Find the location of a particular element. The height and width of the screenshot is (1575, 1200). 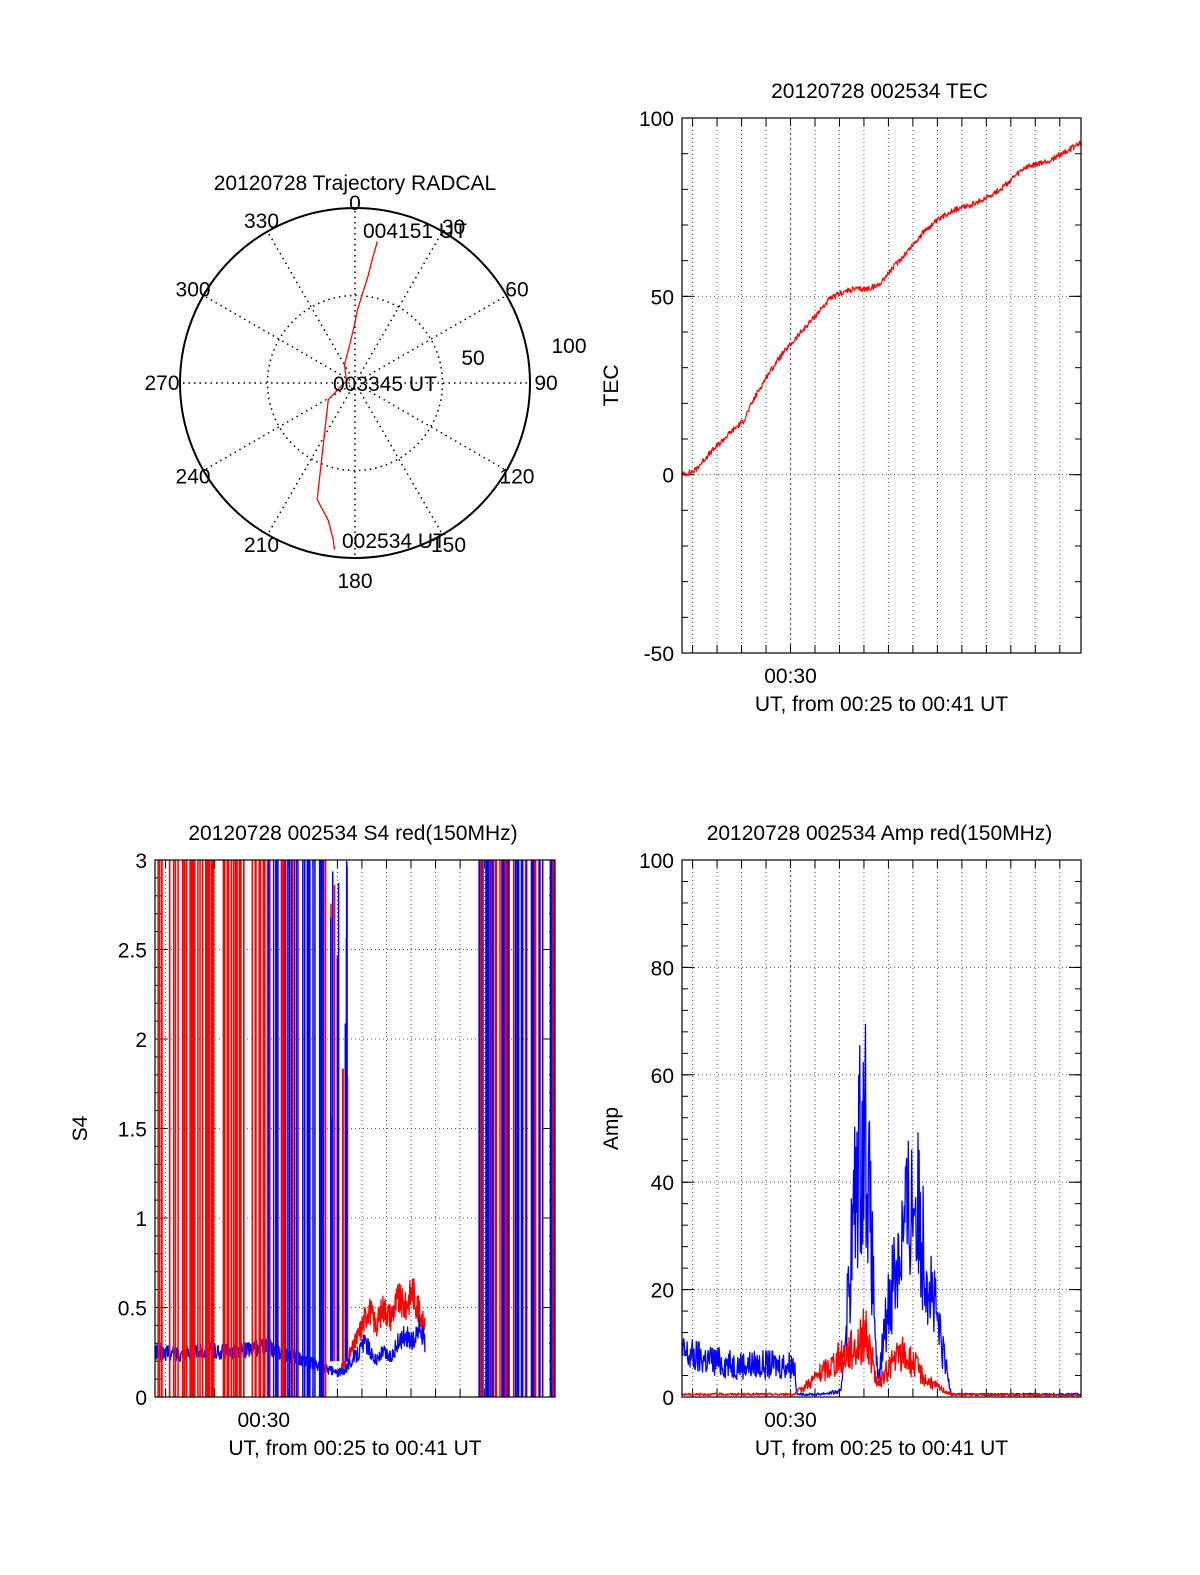

tec-title: 20120728 002534 TEC is located at coordinates (879, 91).